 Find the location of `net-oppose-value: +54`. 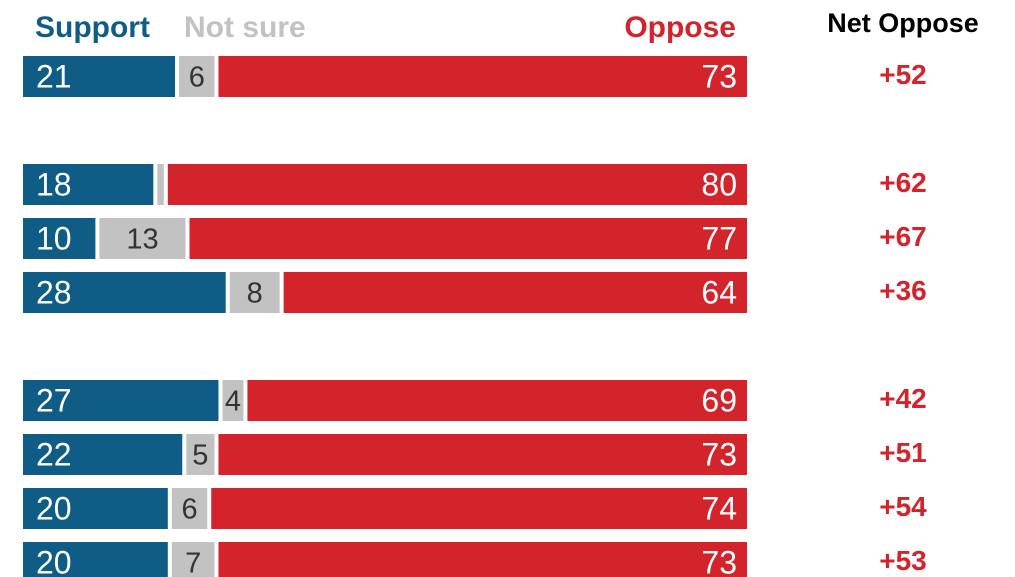

net-oppose-value: +54 is located at coordinates (903, 506).